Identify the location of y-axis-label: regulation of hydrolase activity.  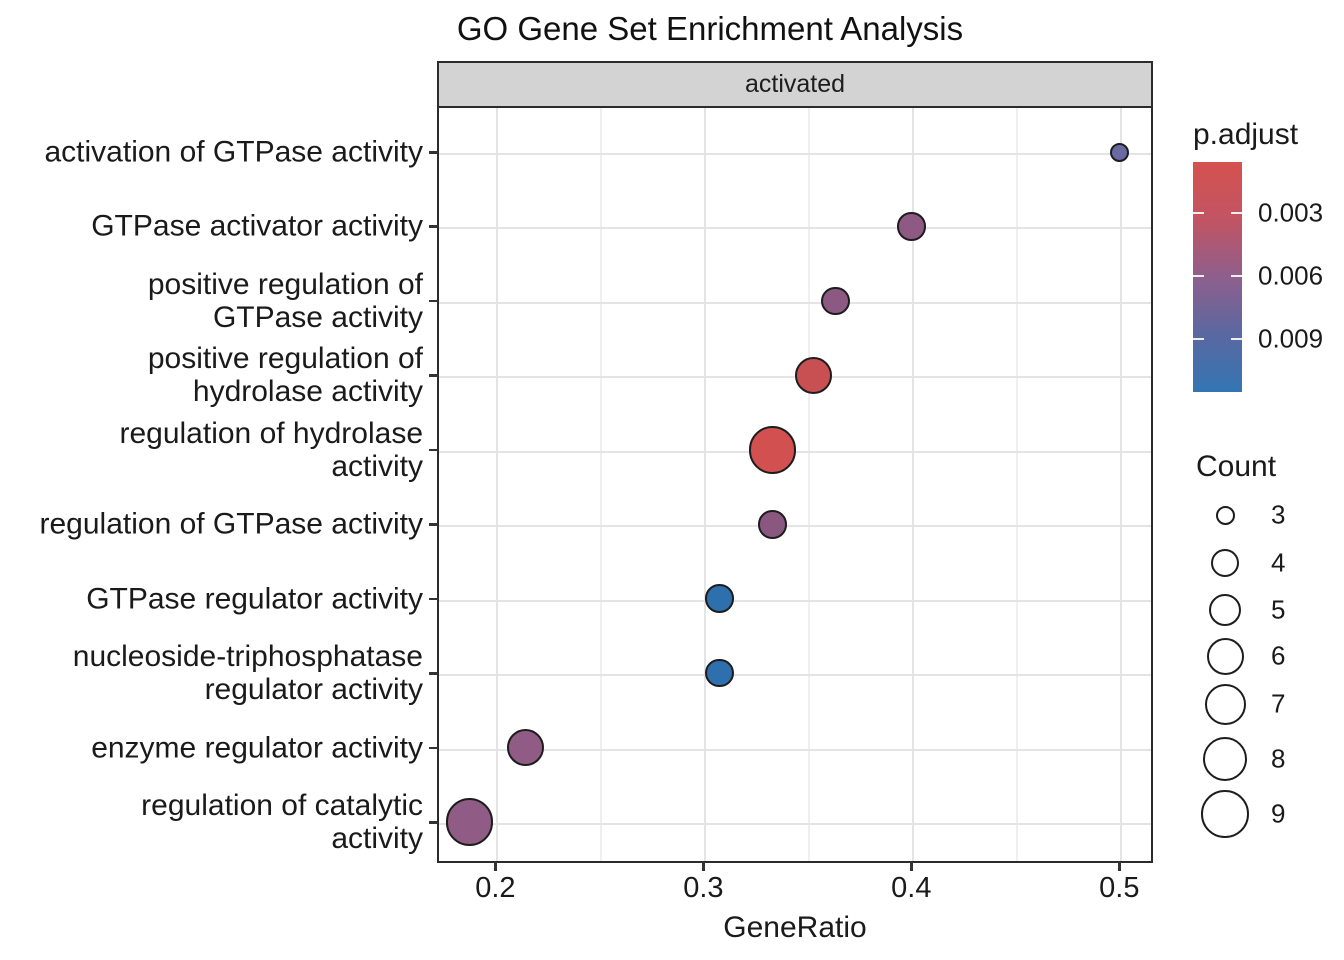
(271, 449).